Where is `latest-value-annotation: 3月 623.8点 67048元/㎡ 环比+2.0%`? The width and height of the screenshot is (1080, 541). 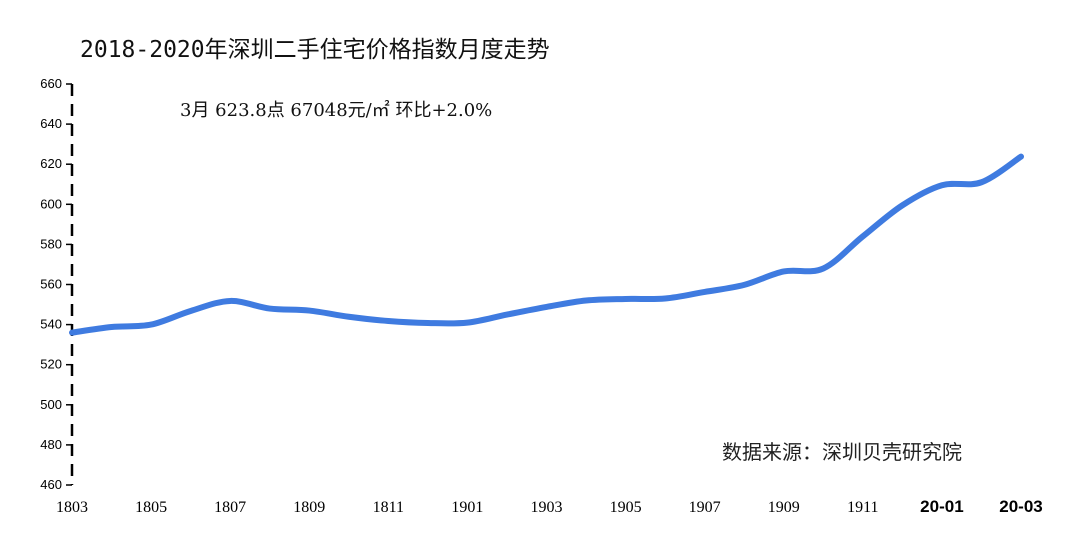 latest-value-annotation: 3月 623.8点 67048元/㎡ 环比+2.0% is located at coordinates (336, 110).